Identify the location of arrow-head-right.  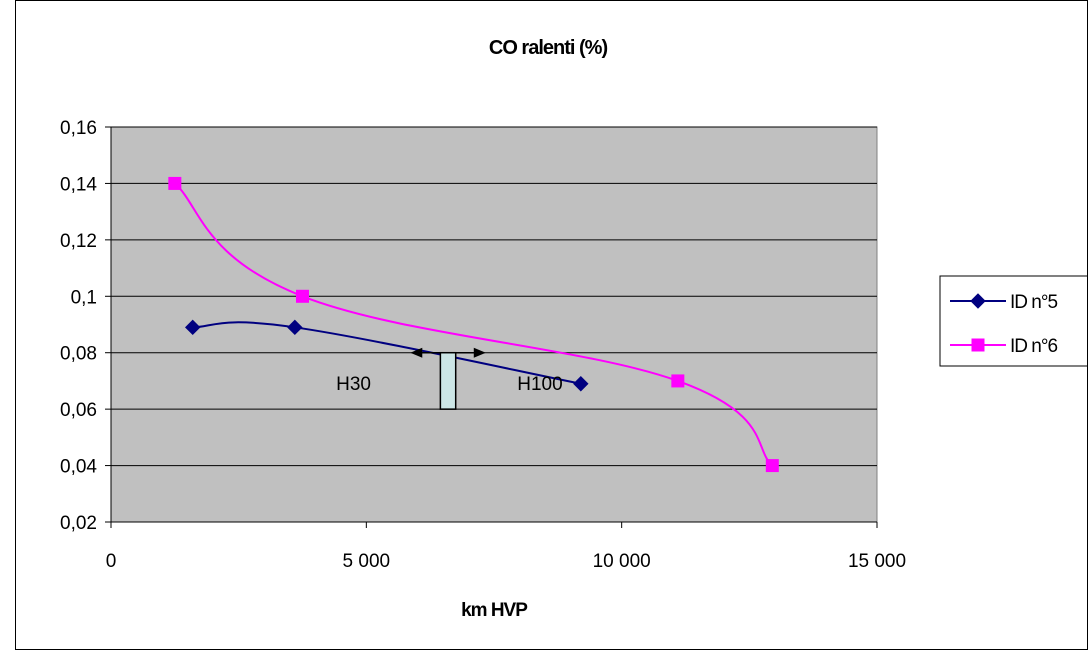
(479, 352).